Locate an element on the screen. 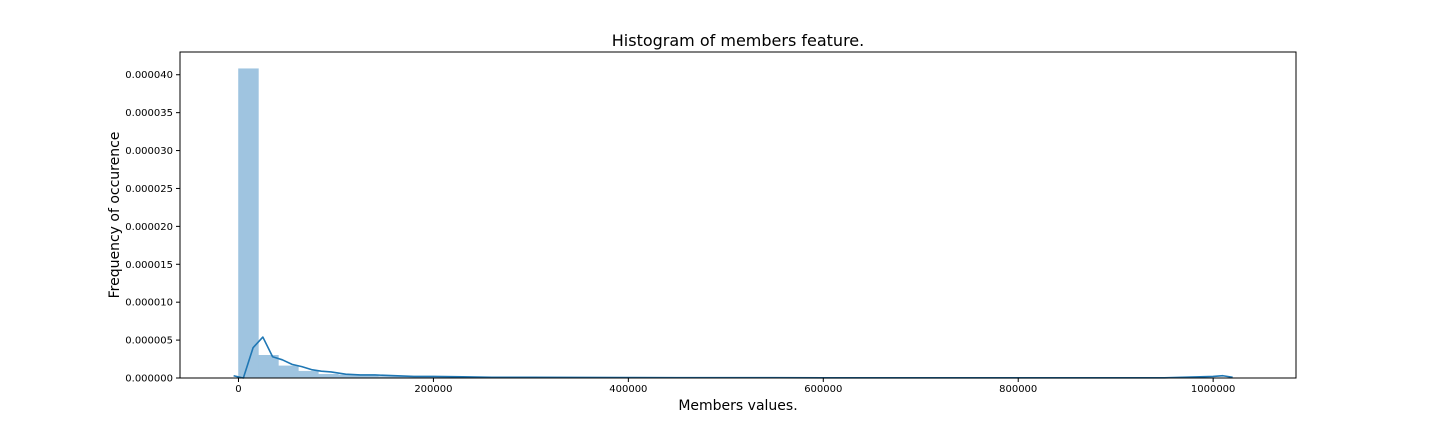  x-tick-label: 200000 is located at coordinates (433, 389).